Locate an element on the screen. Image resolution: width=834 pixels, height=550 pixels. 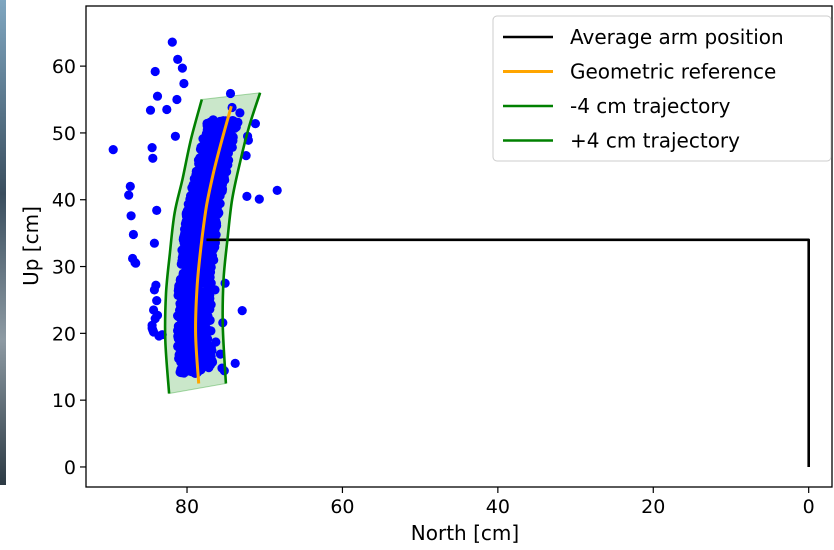
legend-label-4-cm-trajectory: +4 cm trajectory is located at coordinates (655, 141).